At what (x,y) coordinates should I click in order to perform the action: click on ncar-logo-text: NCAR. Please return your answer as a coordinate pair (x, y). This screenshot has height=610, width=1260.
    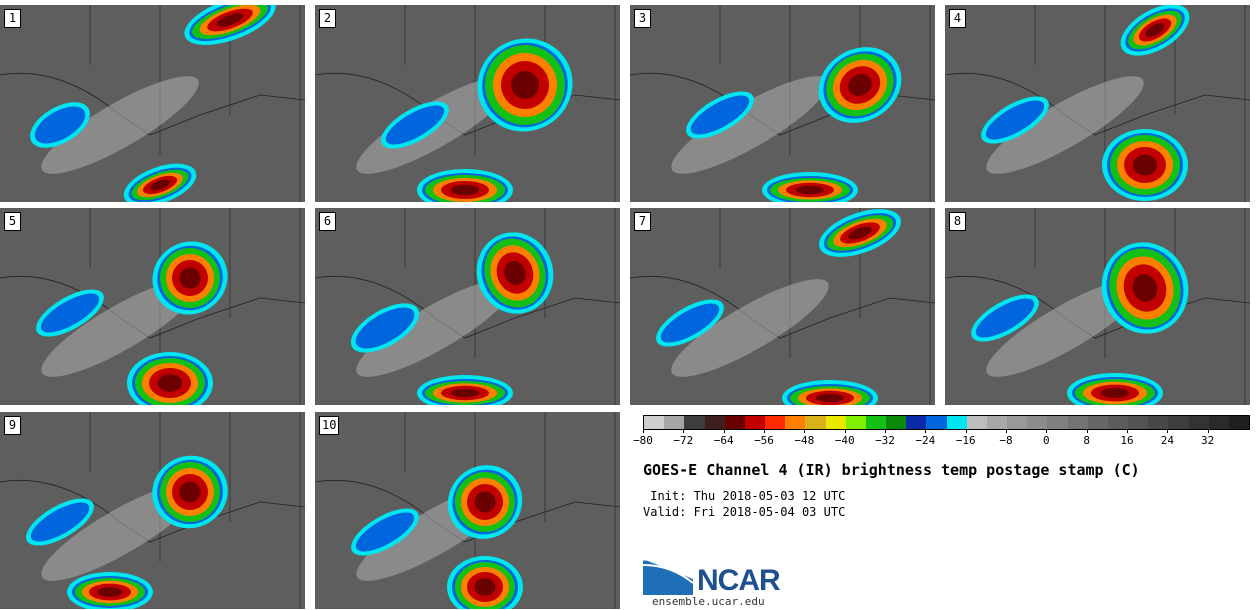
    Looking at the image, I should click on (739, 580).